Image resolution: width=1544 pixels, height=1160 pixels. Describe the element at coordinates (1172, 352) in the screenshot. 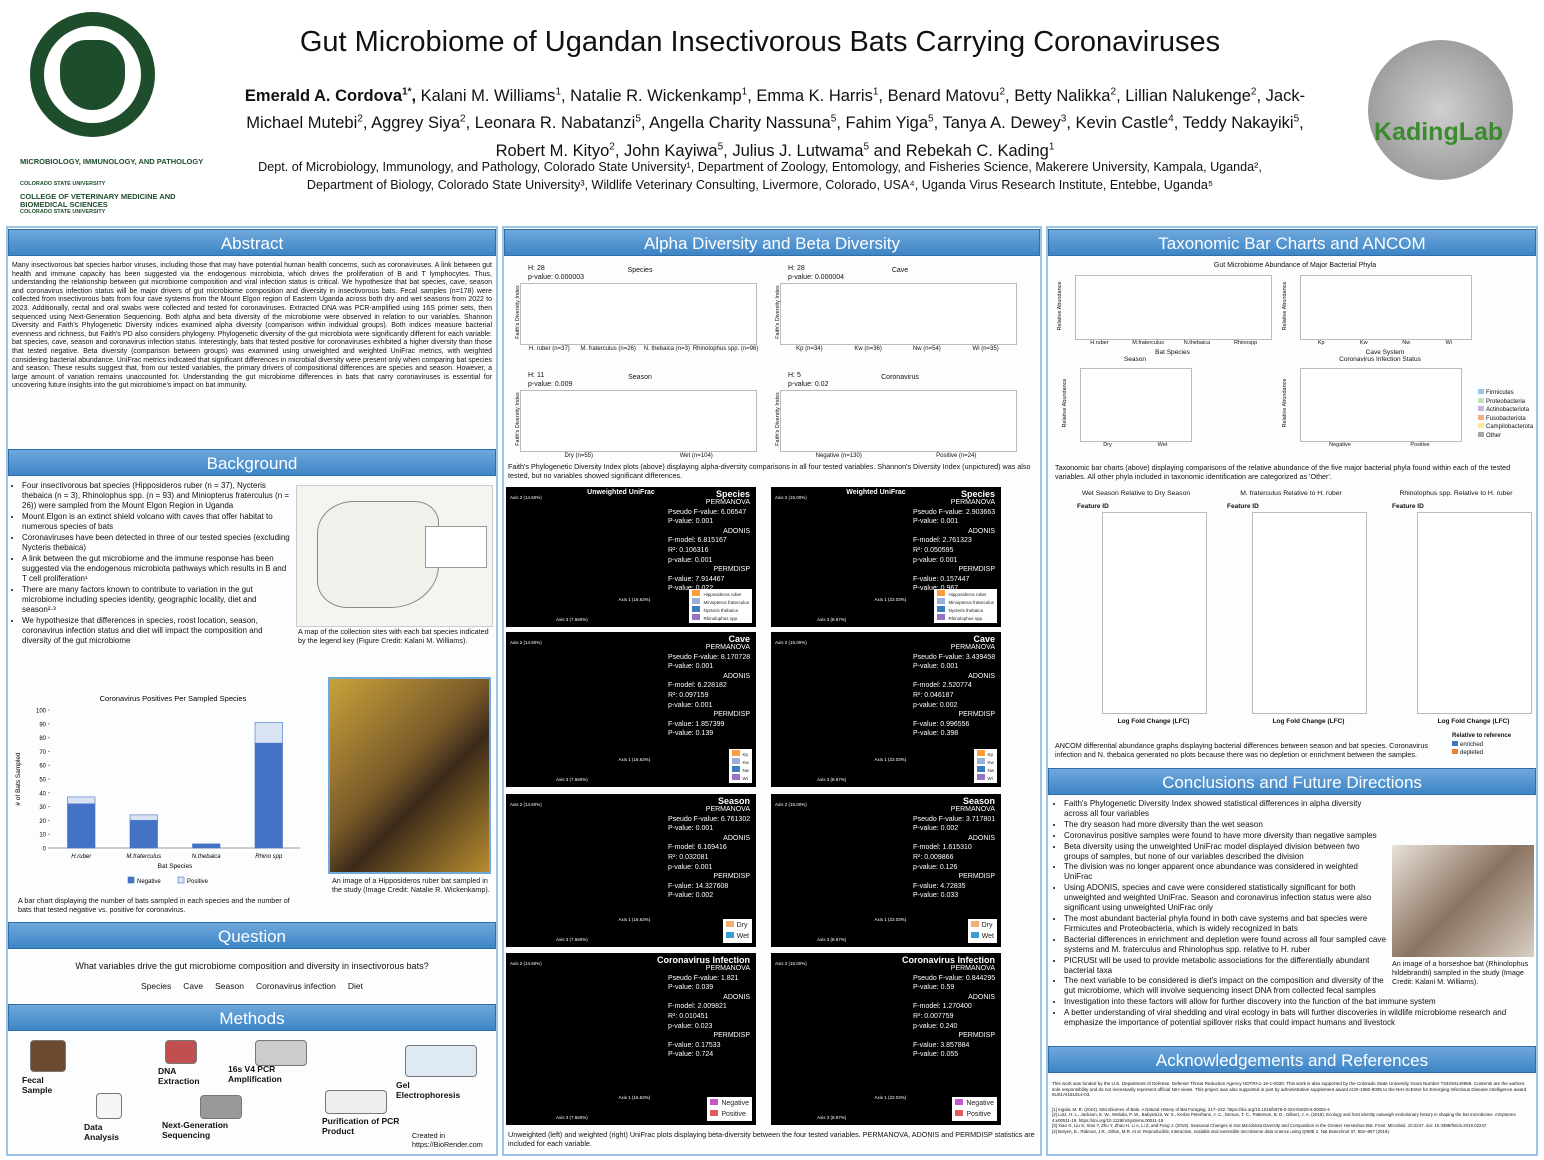

I see `tax-subtitle: Bat Species` at that location.